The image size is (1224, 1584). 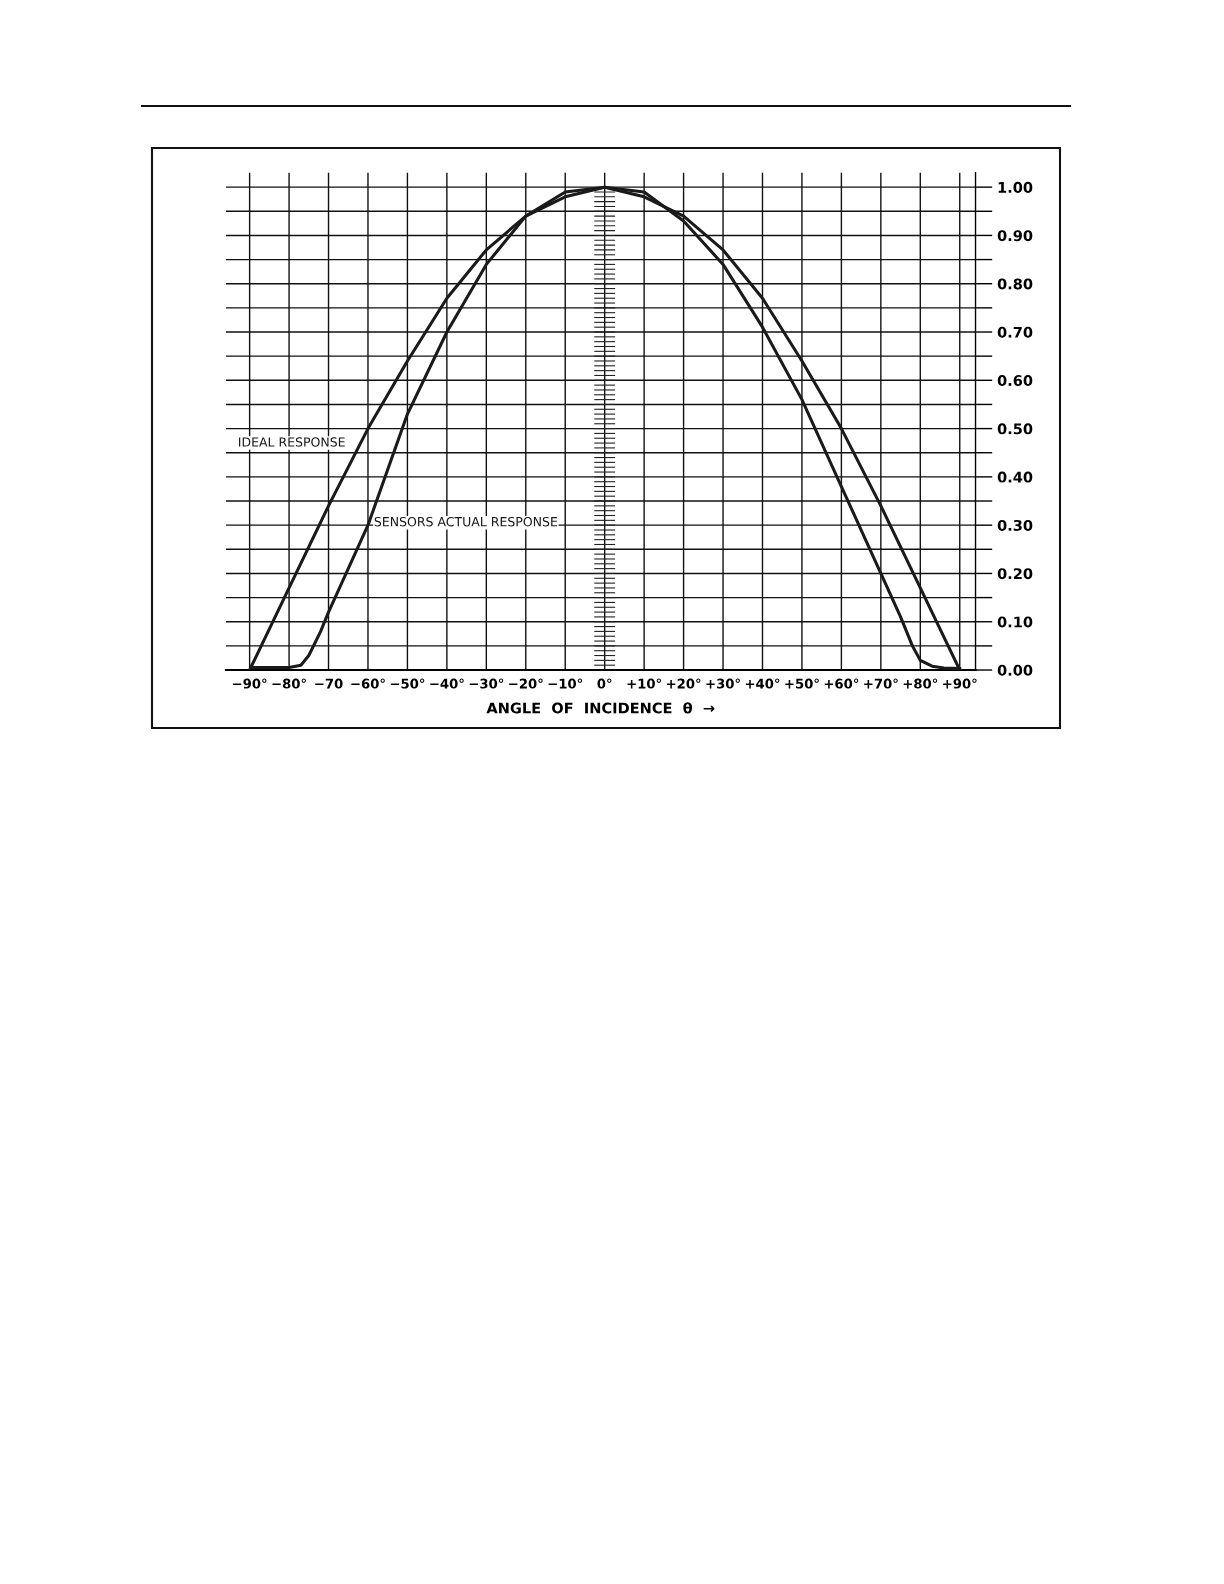 I want to click on x-tick-label: −60°, so click(x=368, y=683).